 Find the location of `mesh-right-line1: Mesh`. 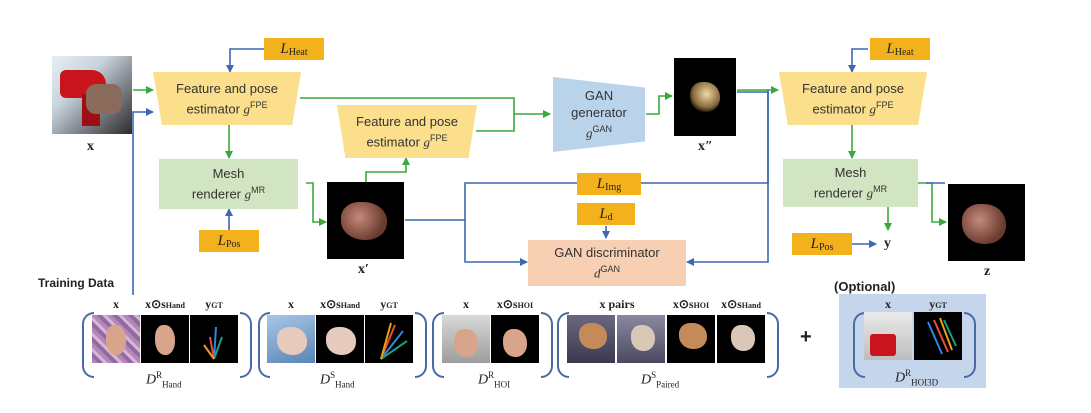

mesh-right-line1: Mesh is located at coordinates (850, 173).